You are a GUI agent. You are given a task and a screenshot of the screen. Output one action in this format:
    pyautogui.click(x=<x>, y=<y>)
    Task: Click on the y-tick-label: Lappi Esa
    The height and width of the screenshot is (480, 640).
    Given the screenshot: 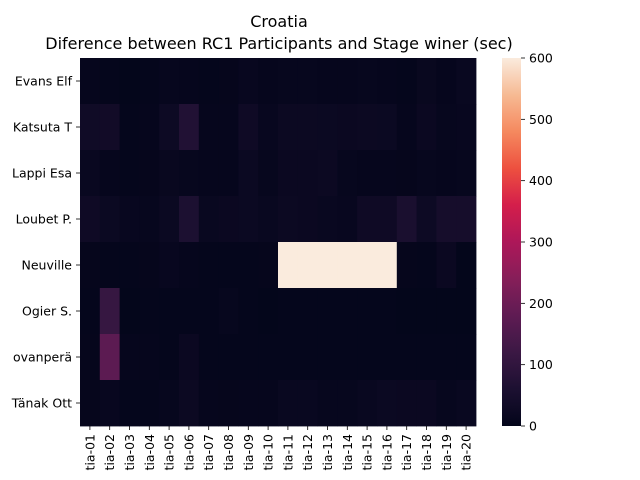 What is the action you would take?
    pyautogui.click(x=42, y=173)
    